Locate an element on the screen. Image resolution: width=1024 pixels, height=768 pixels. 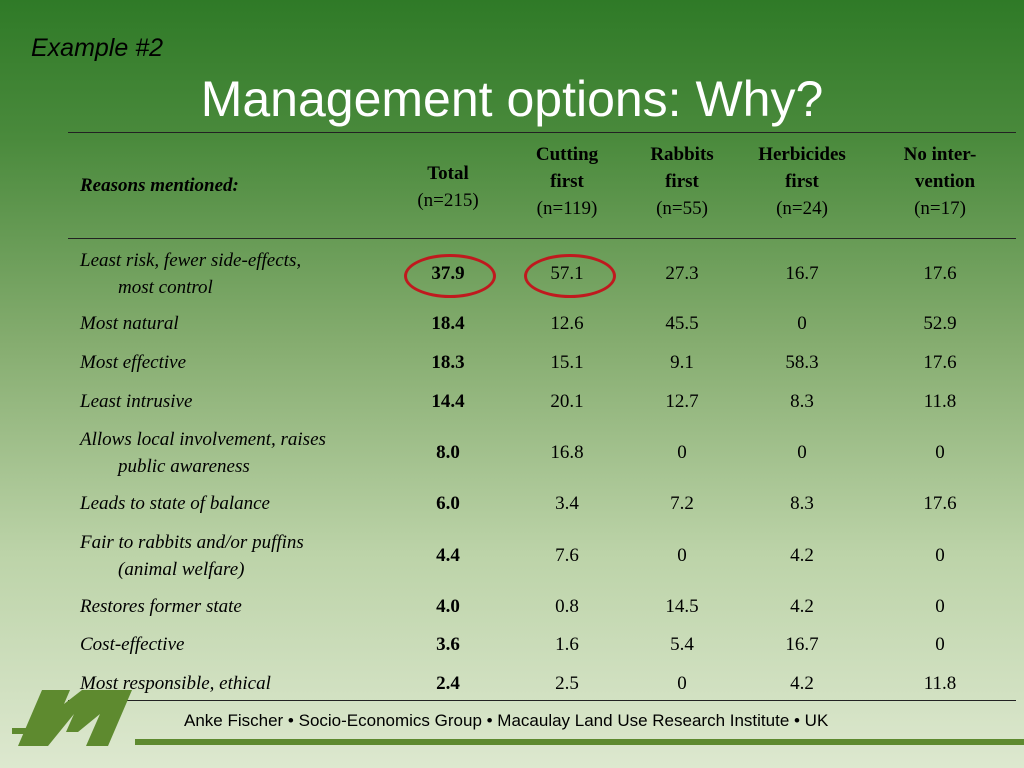
institute-logo-icon is located at coordinates (72, 718).